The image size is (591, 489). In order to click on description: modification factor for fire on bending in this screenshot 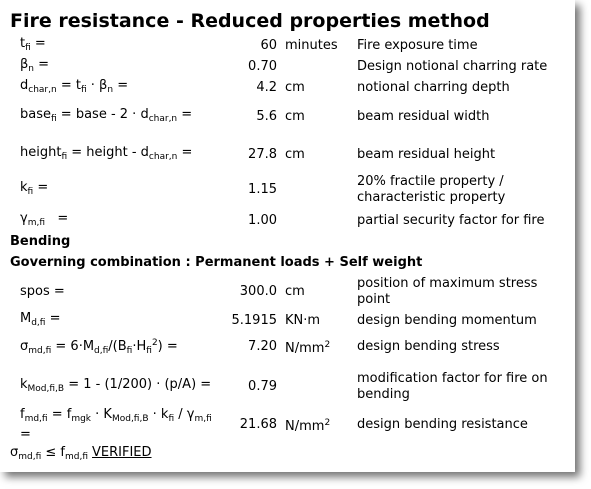, I will do `click(463, 387)`.